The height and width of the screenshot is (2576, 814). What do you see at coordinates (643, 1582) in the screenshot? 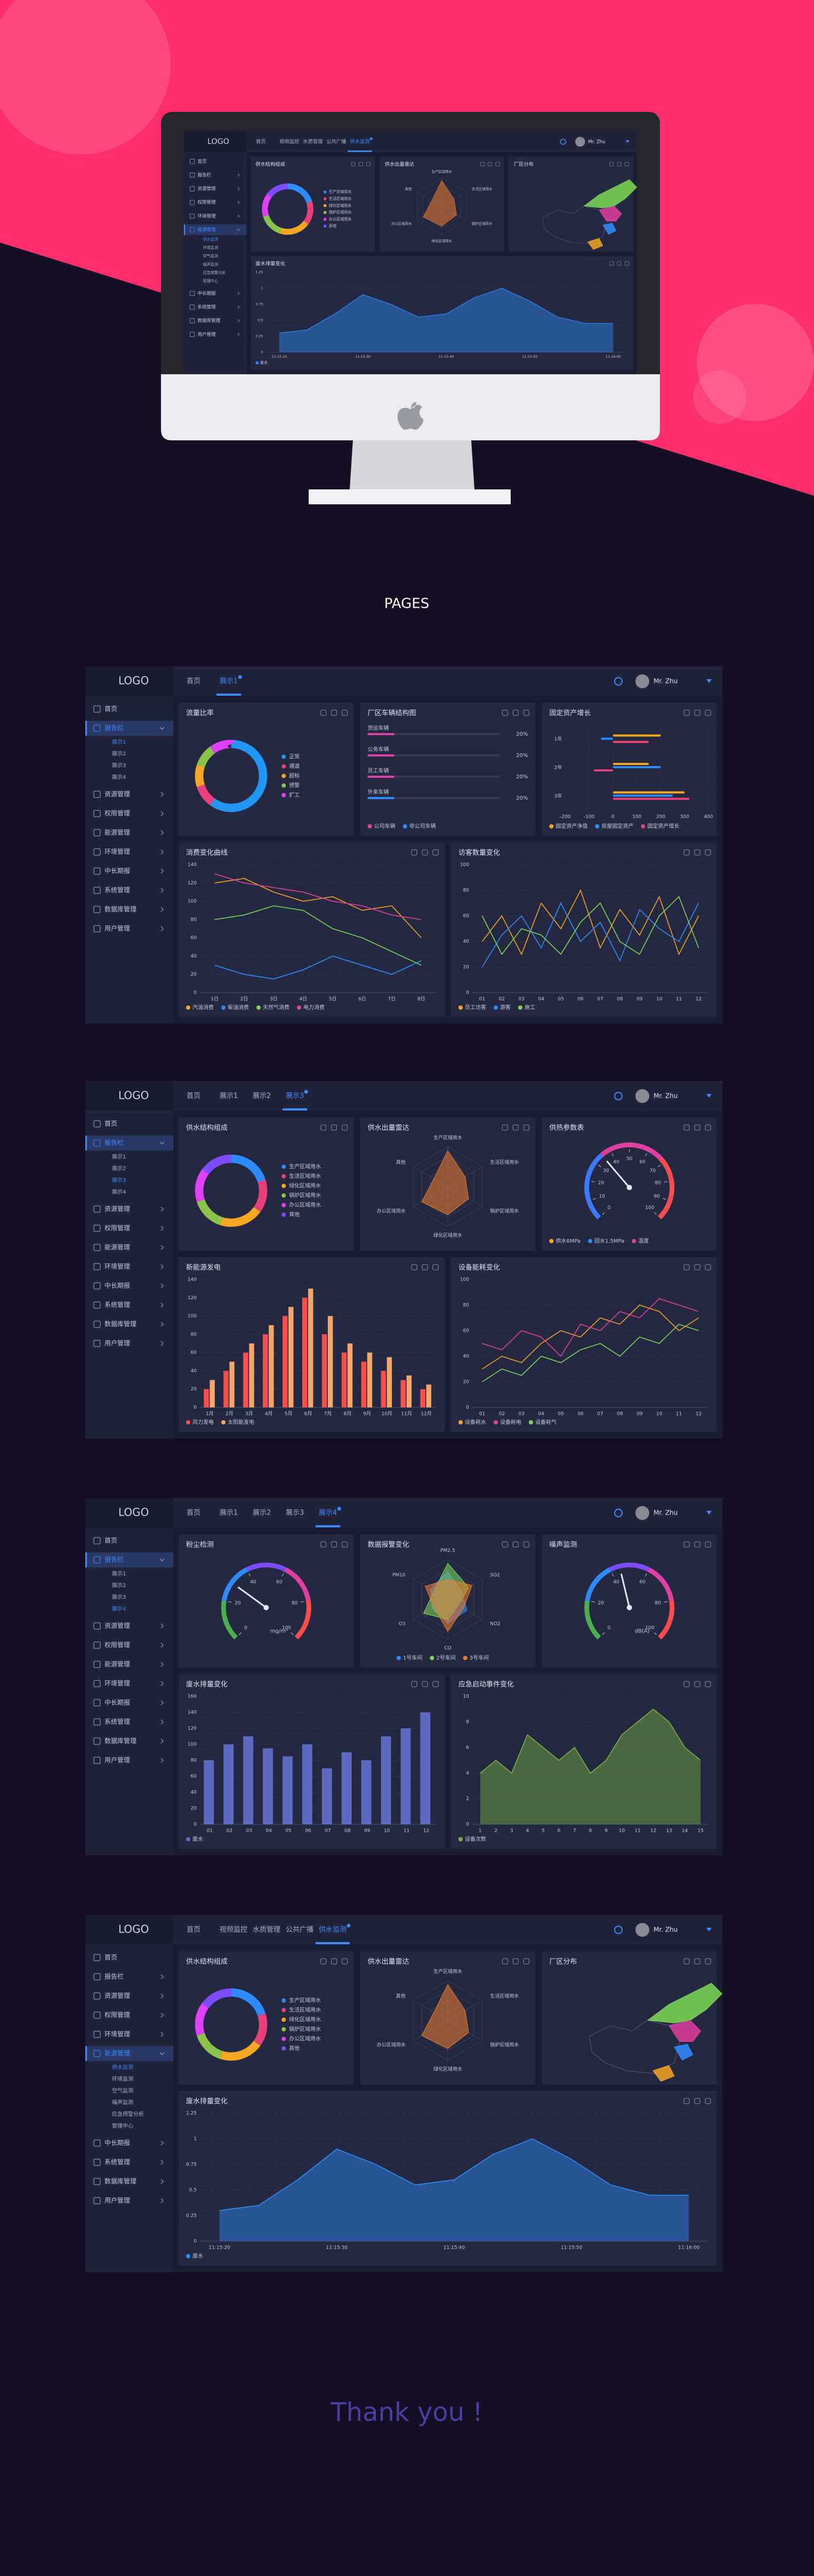
I see `gauge-tick-label: 60` at bounding box center [643, 1582].